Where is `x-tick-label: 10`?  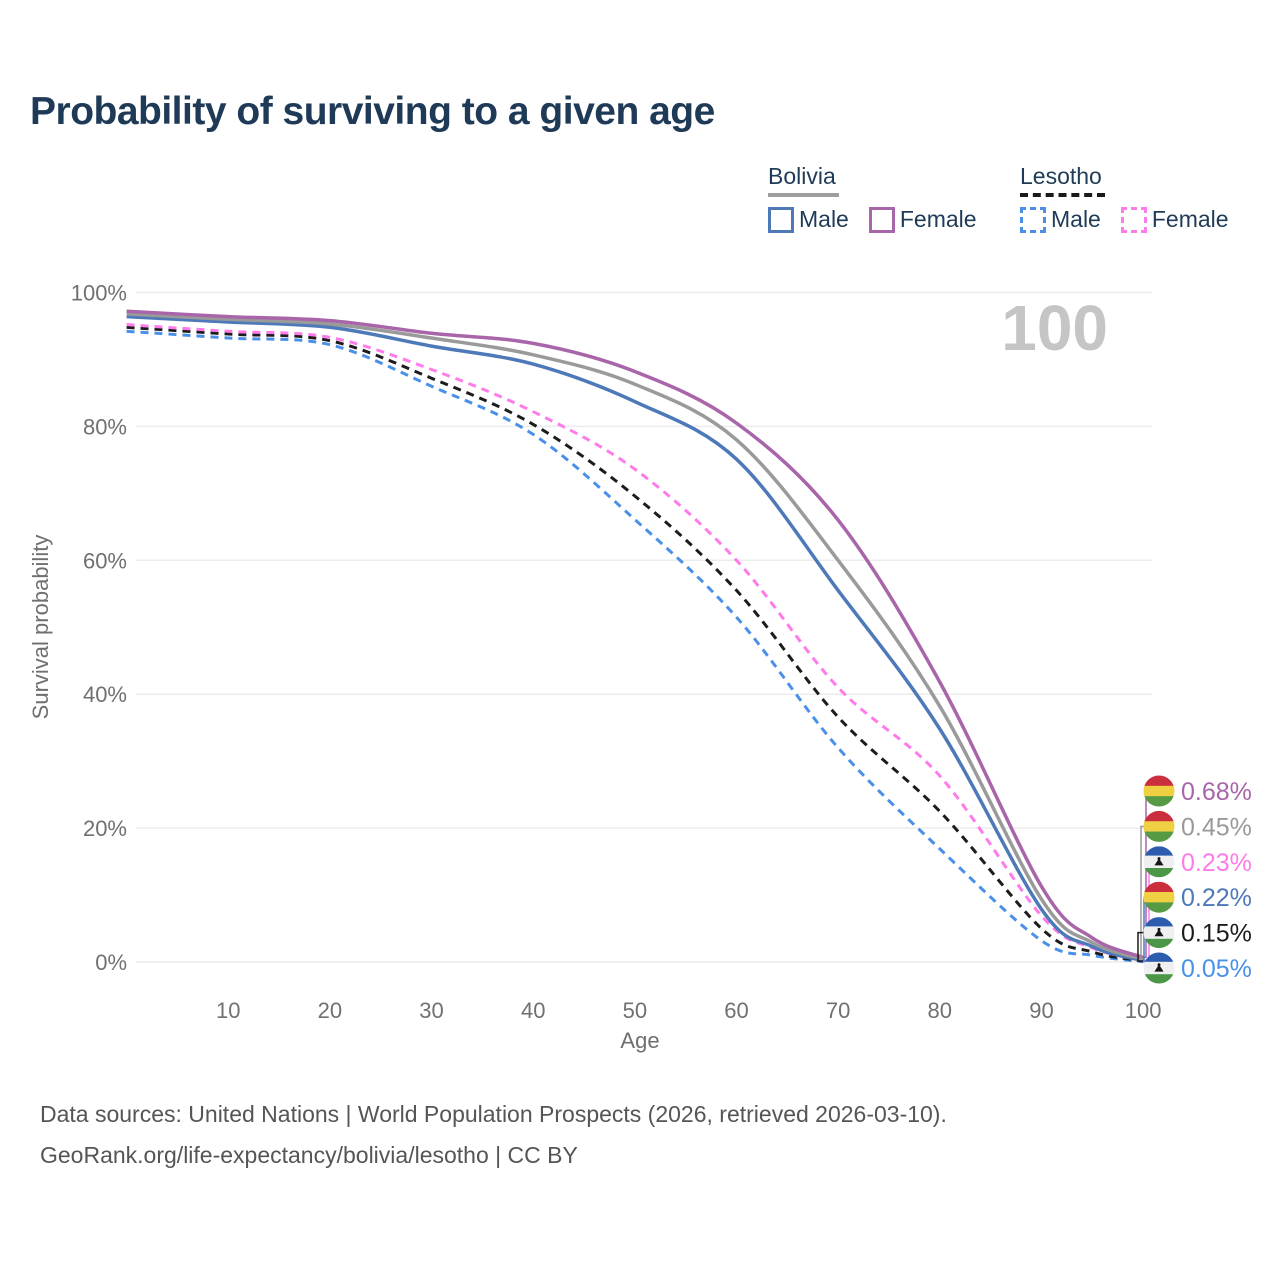
x-tick-label: 10 is located at coordinates (228, 1010).